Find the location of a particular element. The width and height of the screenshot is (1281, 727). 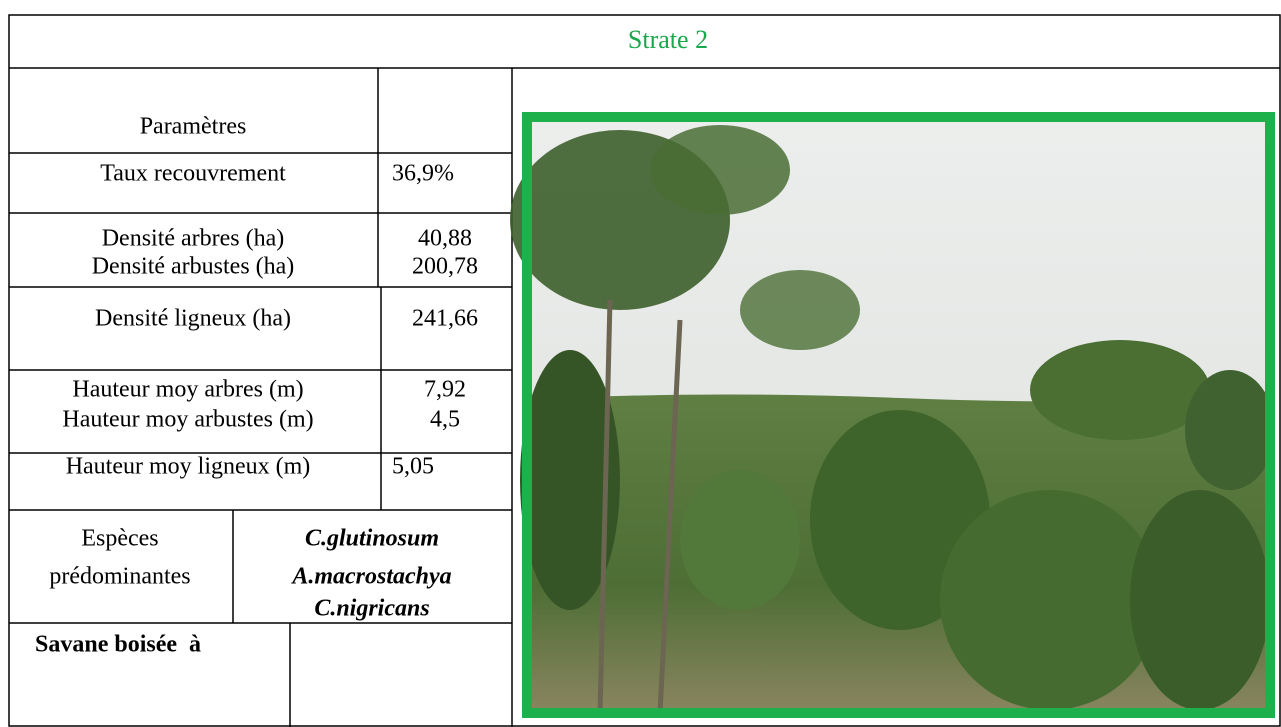

param-label: Hauteur moy ligneux (m) is located at coordinates (188, 467).